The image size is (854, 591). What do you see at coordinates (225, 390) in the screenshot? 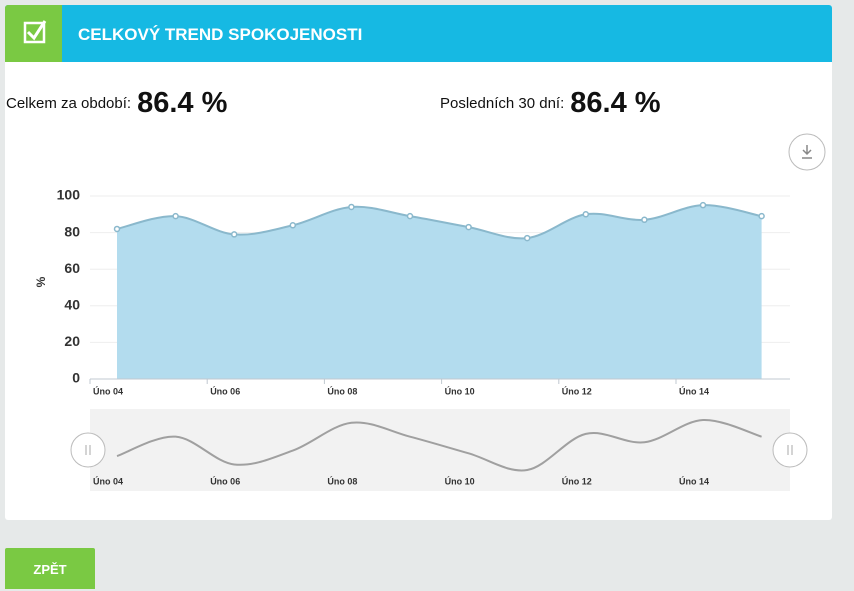
I see `x-tick-label: Úno 06` at bounding box center [225, 390].